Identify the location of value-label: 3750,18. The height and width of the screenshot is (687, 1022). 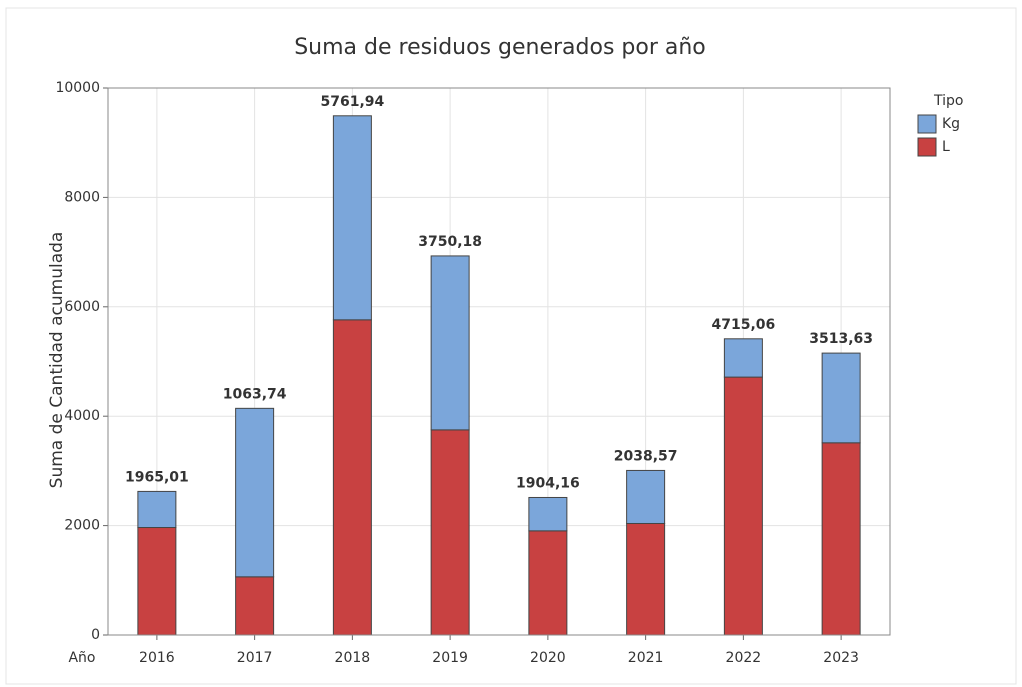
(450, 242).